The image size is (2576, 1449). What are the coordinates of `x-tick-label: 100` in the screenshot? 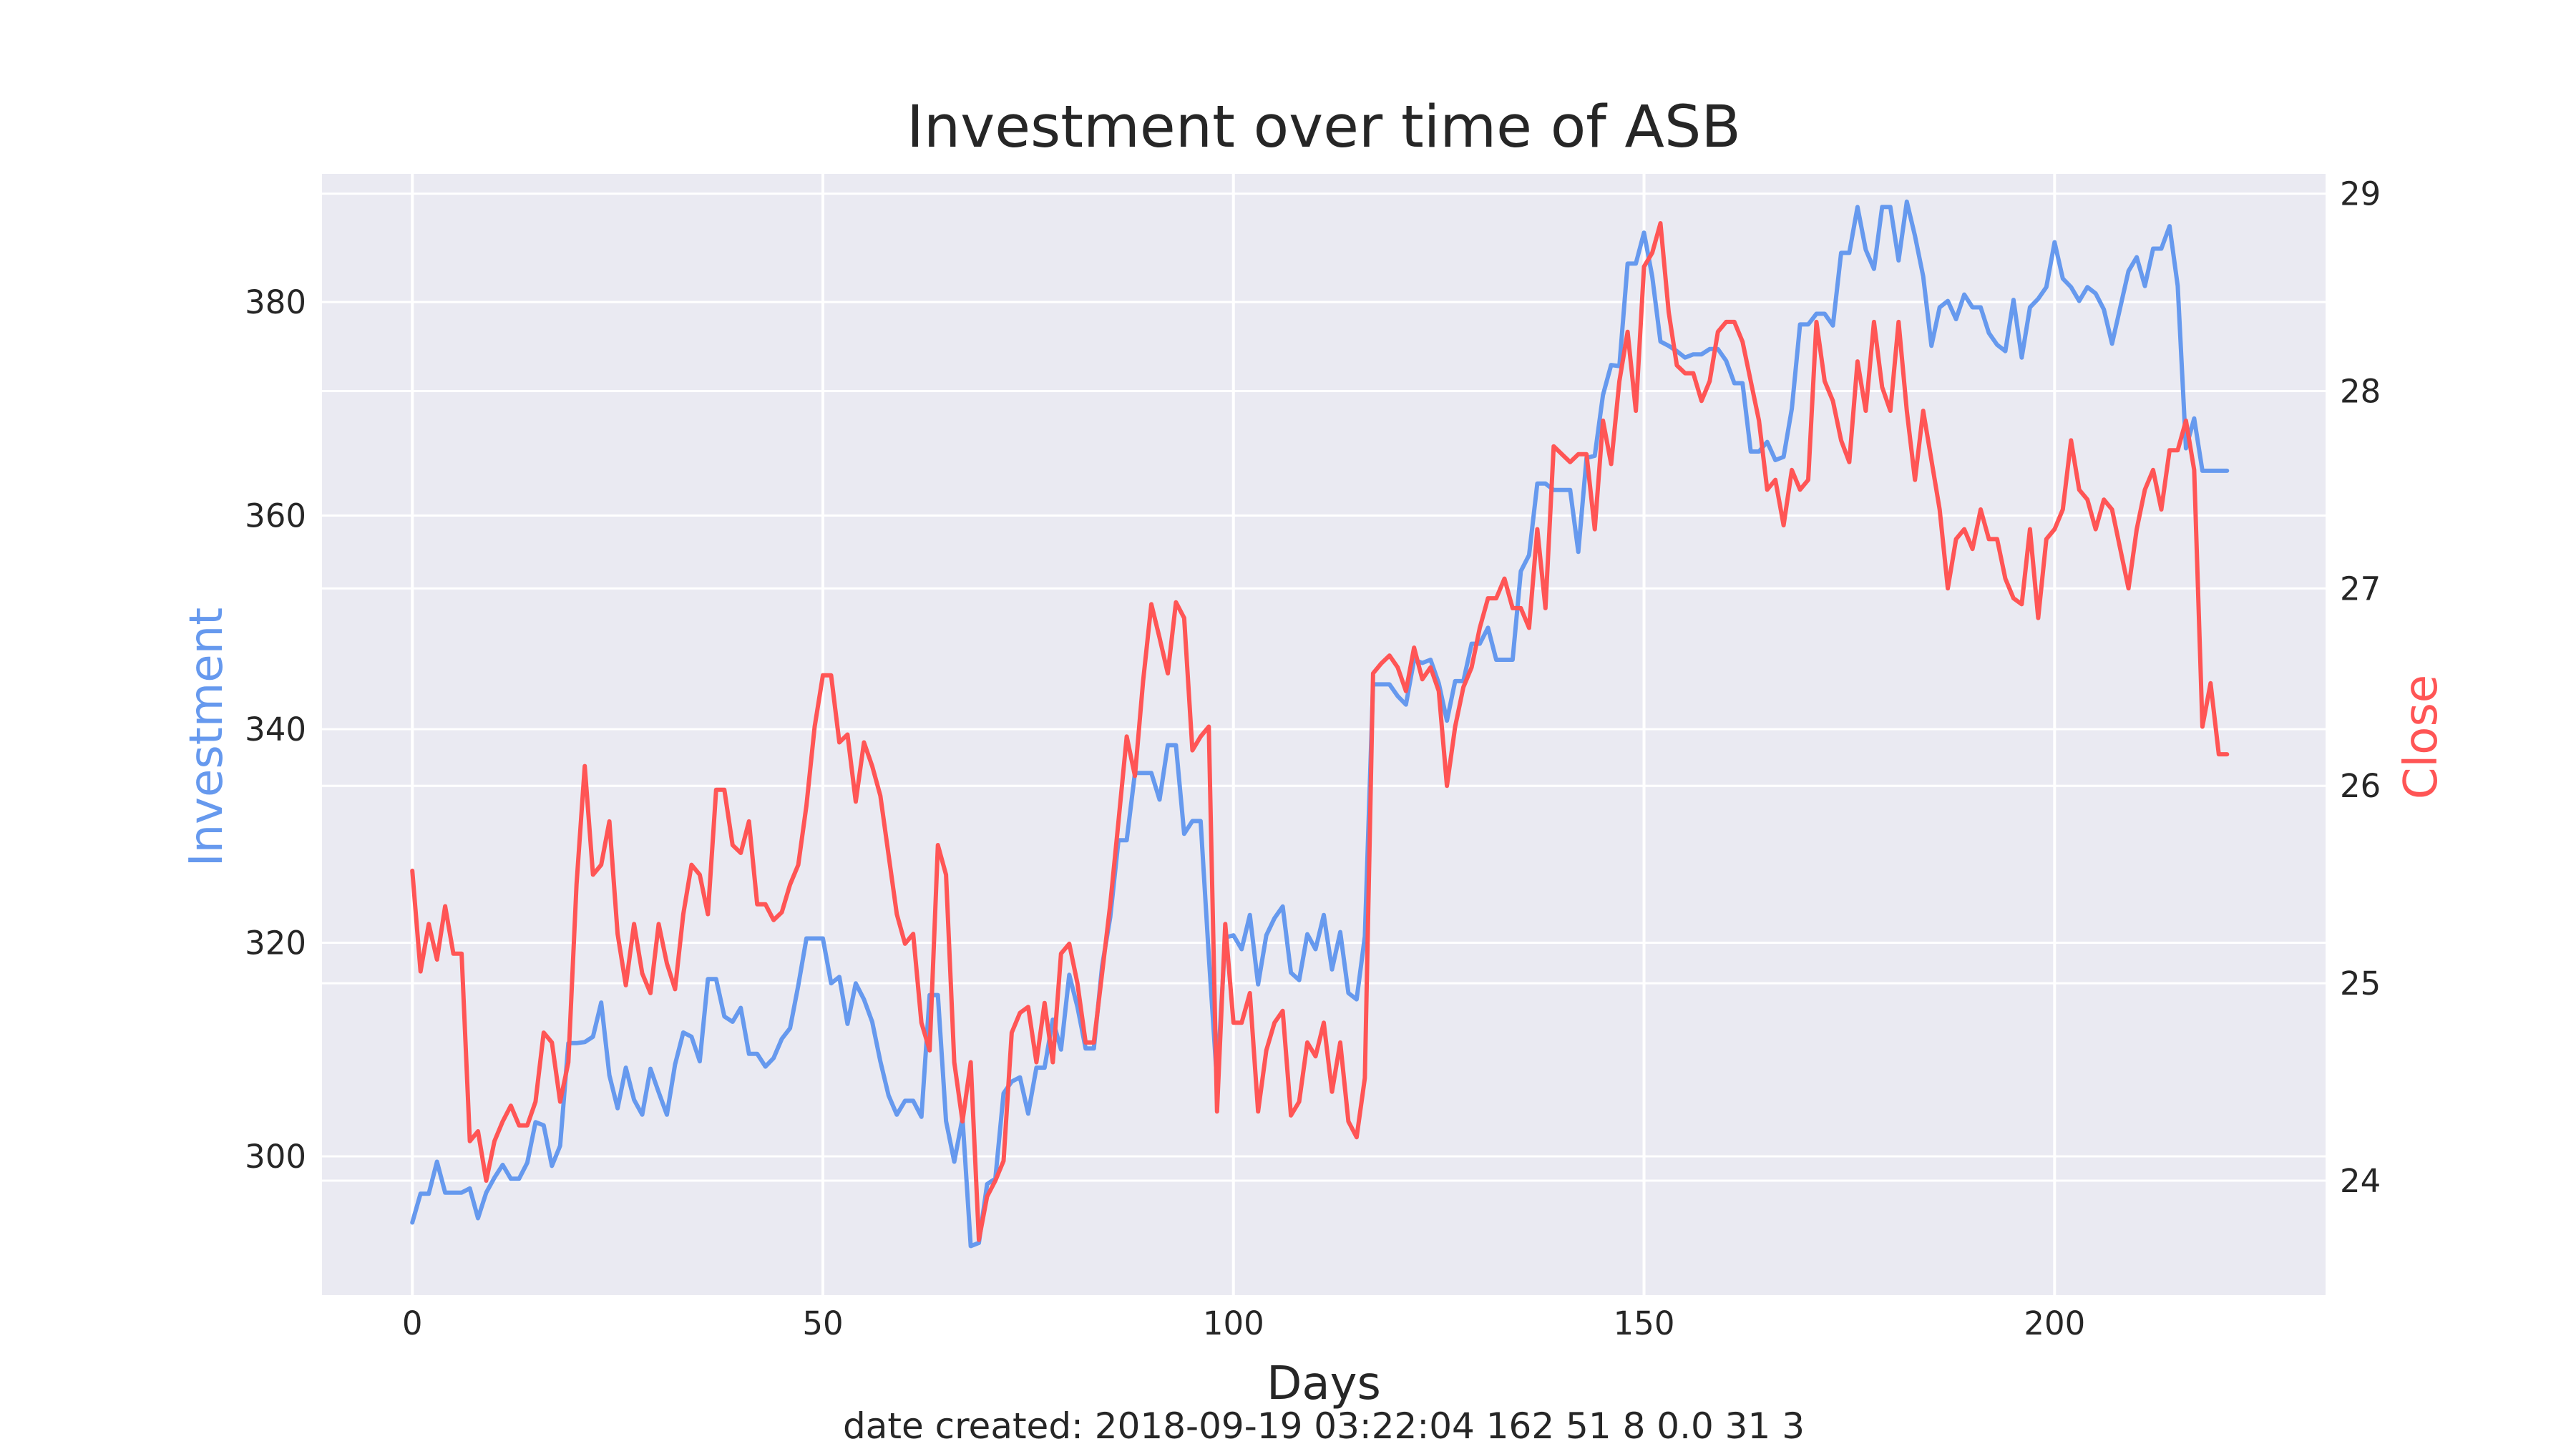 It's located at (1233, 1323).